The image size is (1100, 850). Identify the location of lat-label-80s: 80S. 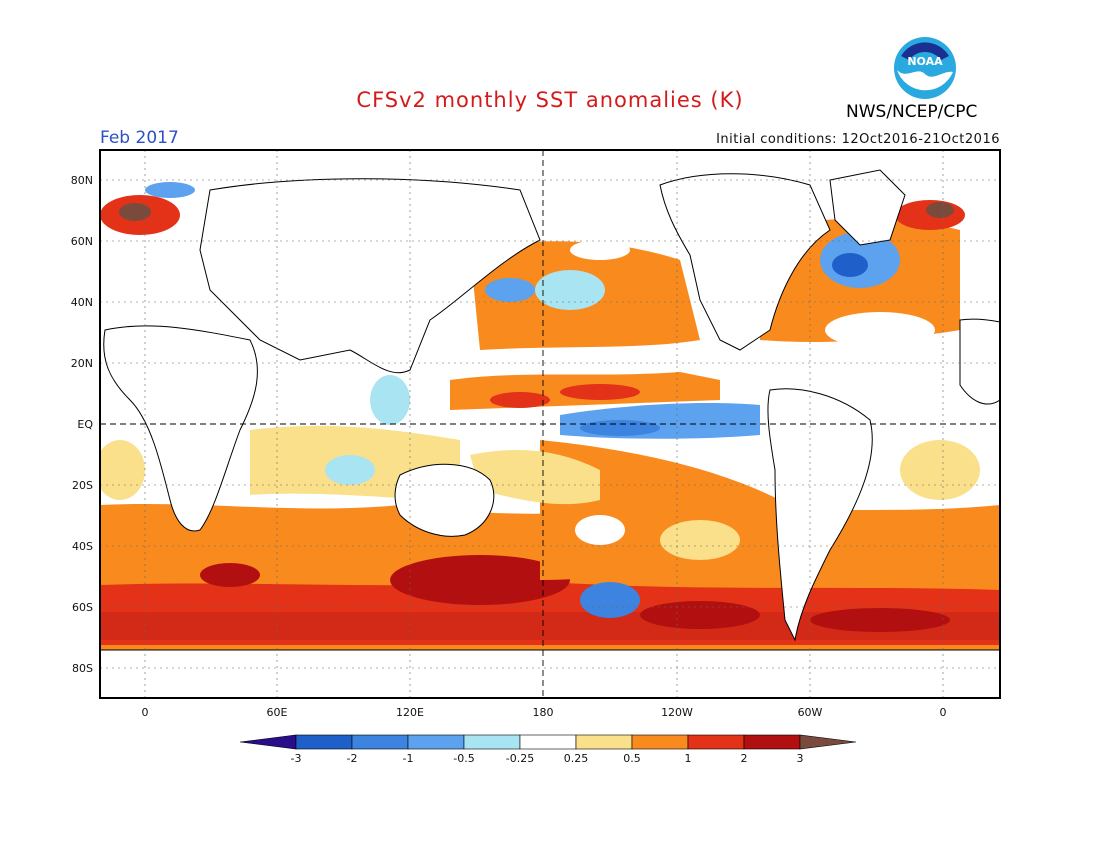
(82, 668).